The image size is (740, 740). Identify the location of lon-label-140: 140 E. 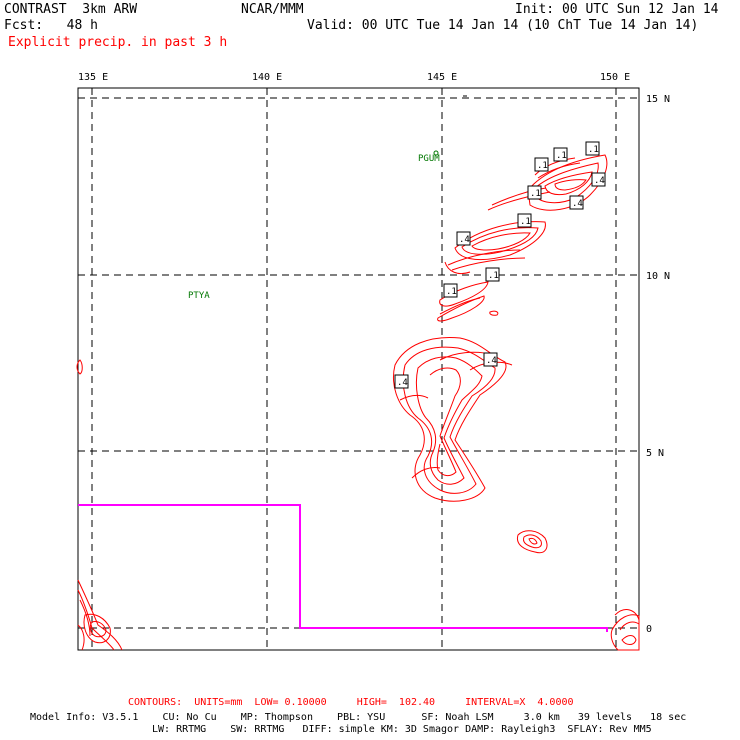
(267, 77).